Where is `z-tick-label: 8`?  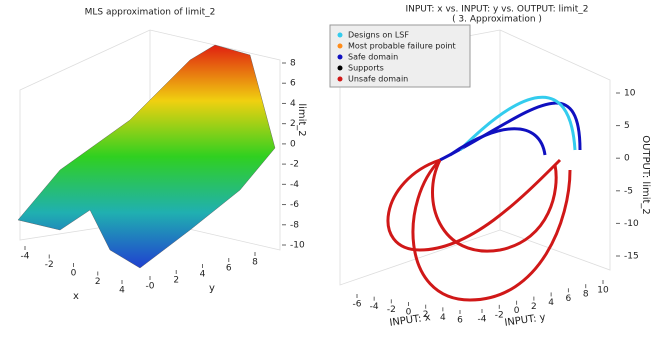
z-tick-label: 8 is located at coordinates (293, 64).